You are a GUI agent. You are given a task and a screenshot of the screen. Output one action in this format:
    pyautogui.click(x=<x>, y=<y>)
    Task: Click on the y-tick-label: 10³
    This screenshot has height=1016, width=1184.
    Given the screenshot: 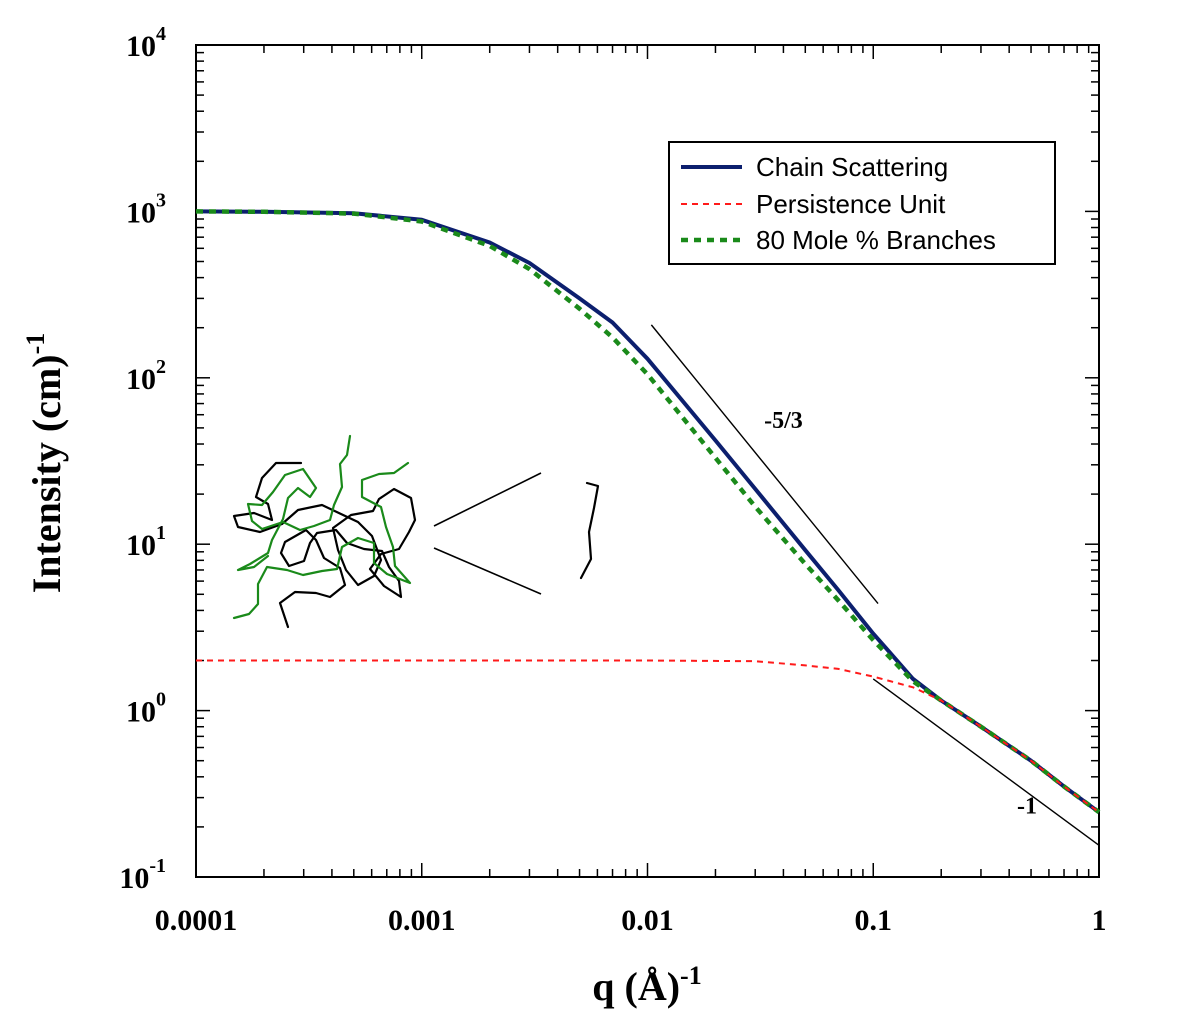 What is the action you would take?
    pyautogui.click(x=146, y=209)
    